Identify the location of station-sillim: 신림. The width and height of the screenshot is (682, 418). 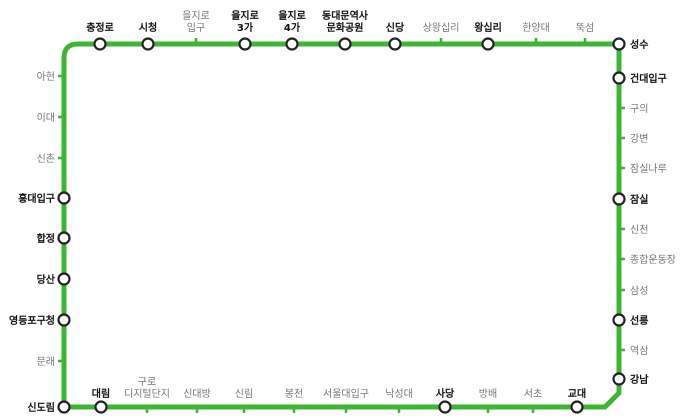
(244, 400).